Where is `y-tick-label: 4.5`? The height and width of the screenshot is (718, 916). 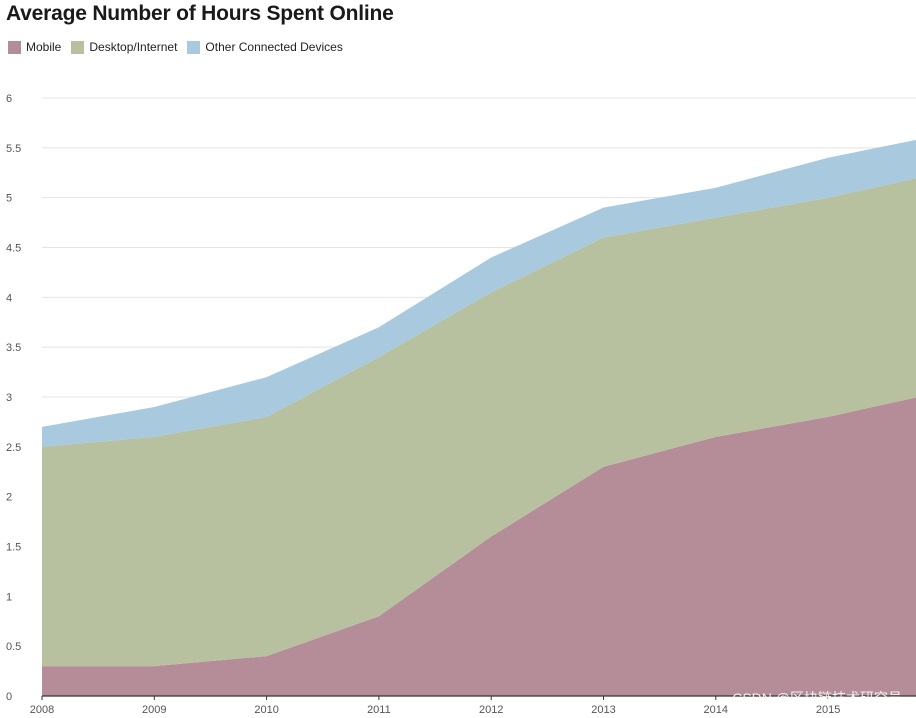 y-tick-label: 4.5 is located at coordinates (13, 249).